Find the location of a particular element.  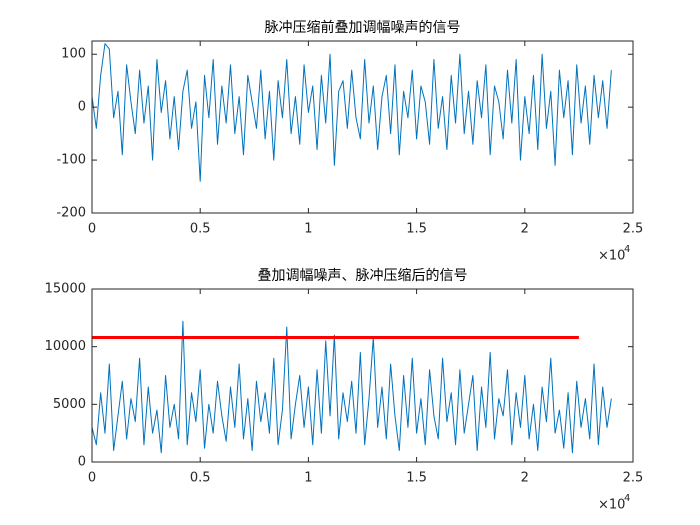

y-tick-label: 100 is located at coordinates (73, 54).